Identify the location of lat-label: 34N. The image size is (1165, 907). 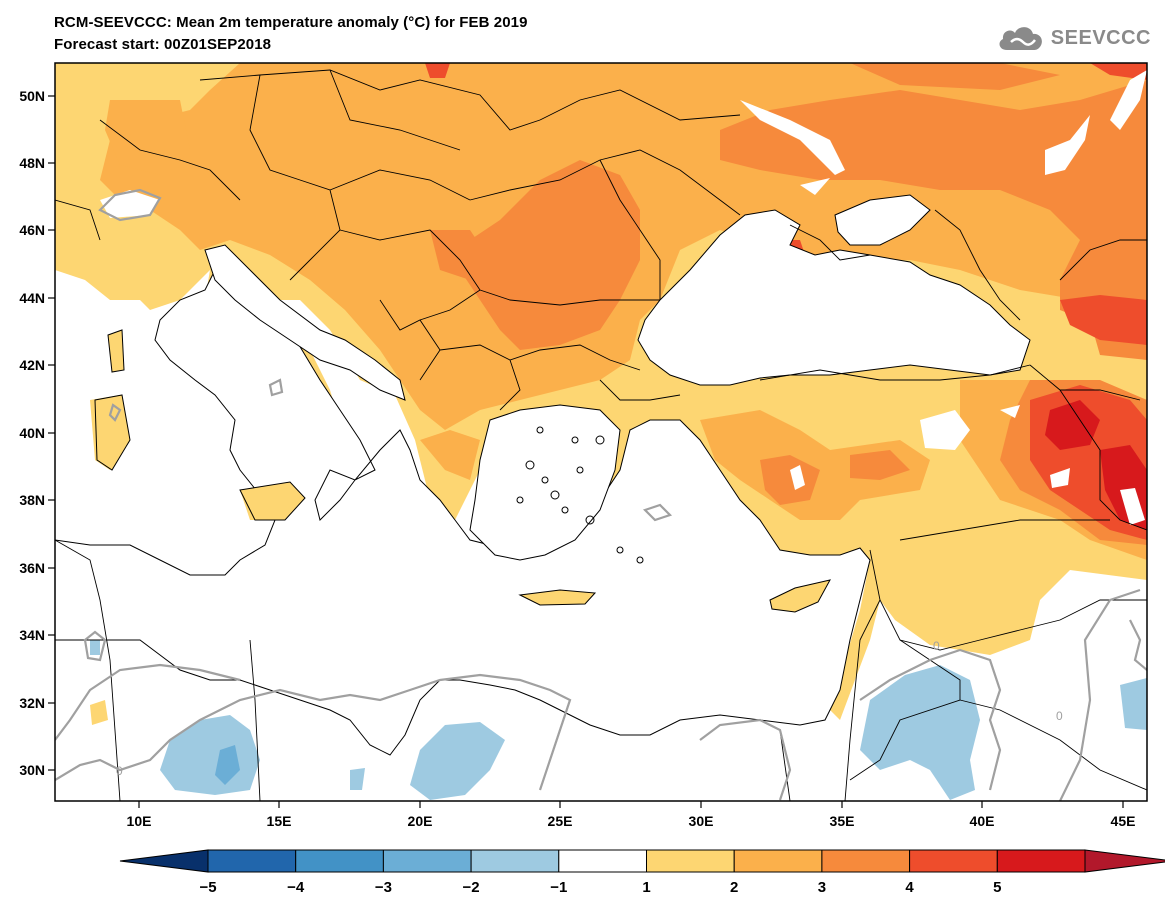
(32, 635).